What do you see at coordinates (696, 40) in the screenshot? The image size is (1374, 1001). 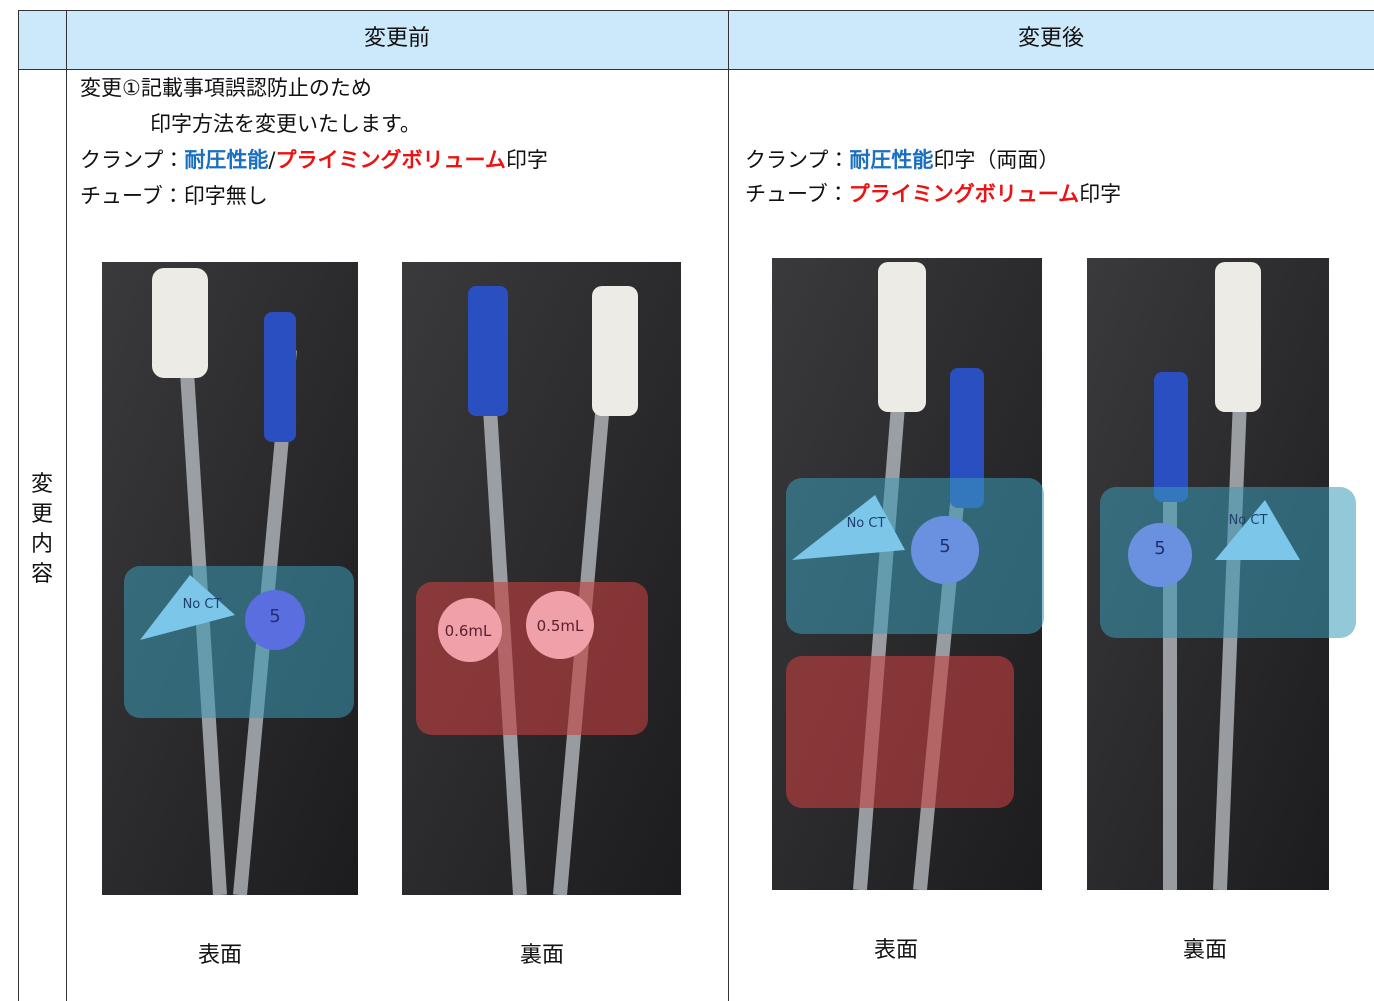 I see `header-row` at bounding box center [696, 40].